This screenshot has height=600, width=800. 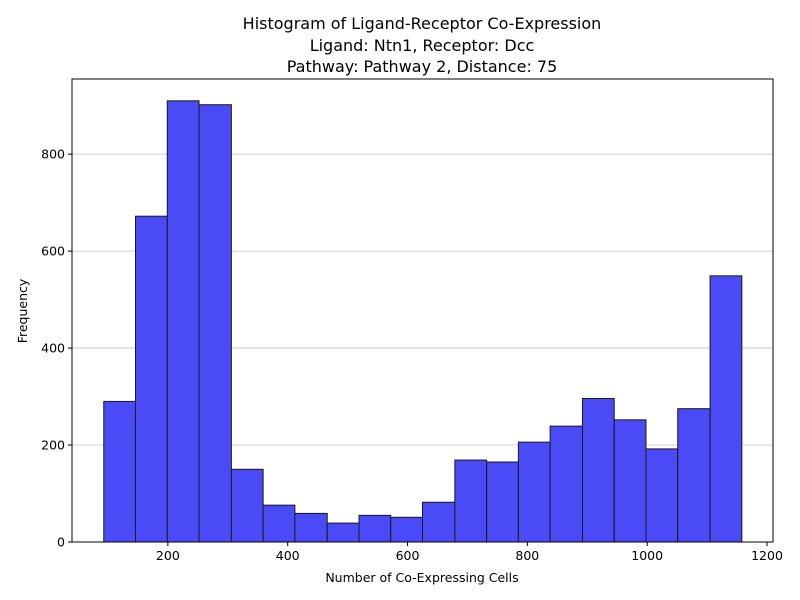 What do you see at coordinates (61, 542) in the screenshot?
I see `y-tick-label: 0` at bounding box center [61, 542].